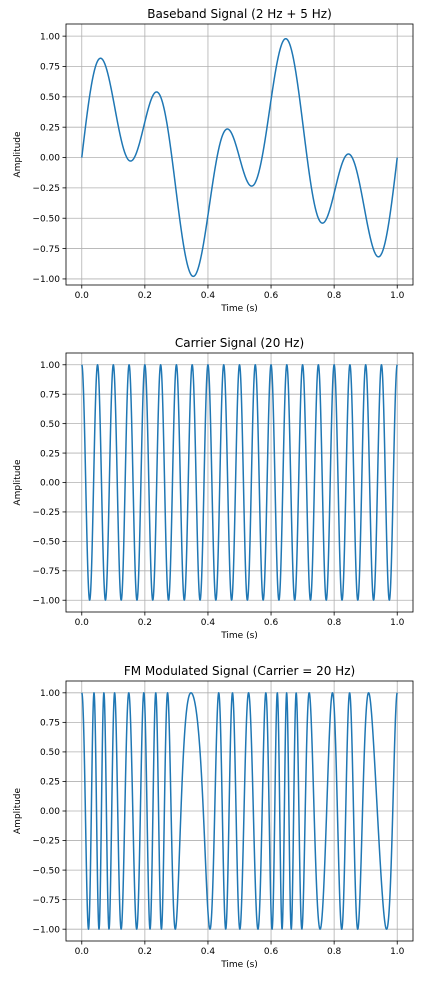 The image size is (438, 981). I want to click on fm-y-tick-label: 0.50, so click(50, 753).